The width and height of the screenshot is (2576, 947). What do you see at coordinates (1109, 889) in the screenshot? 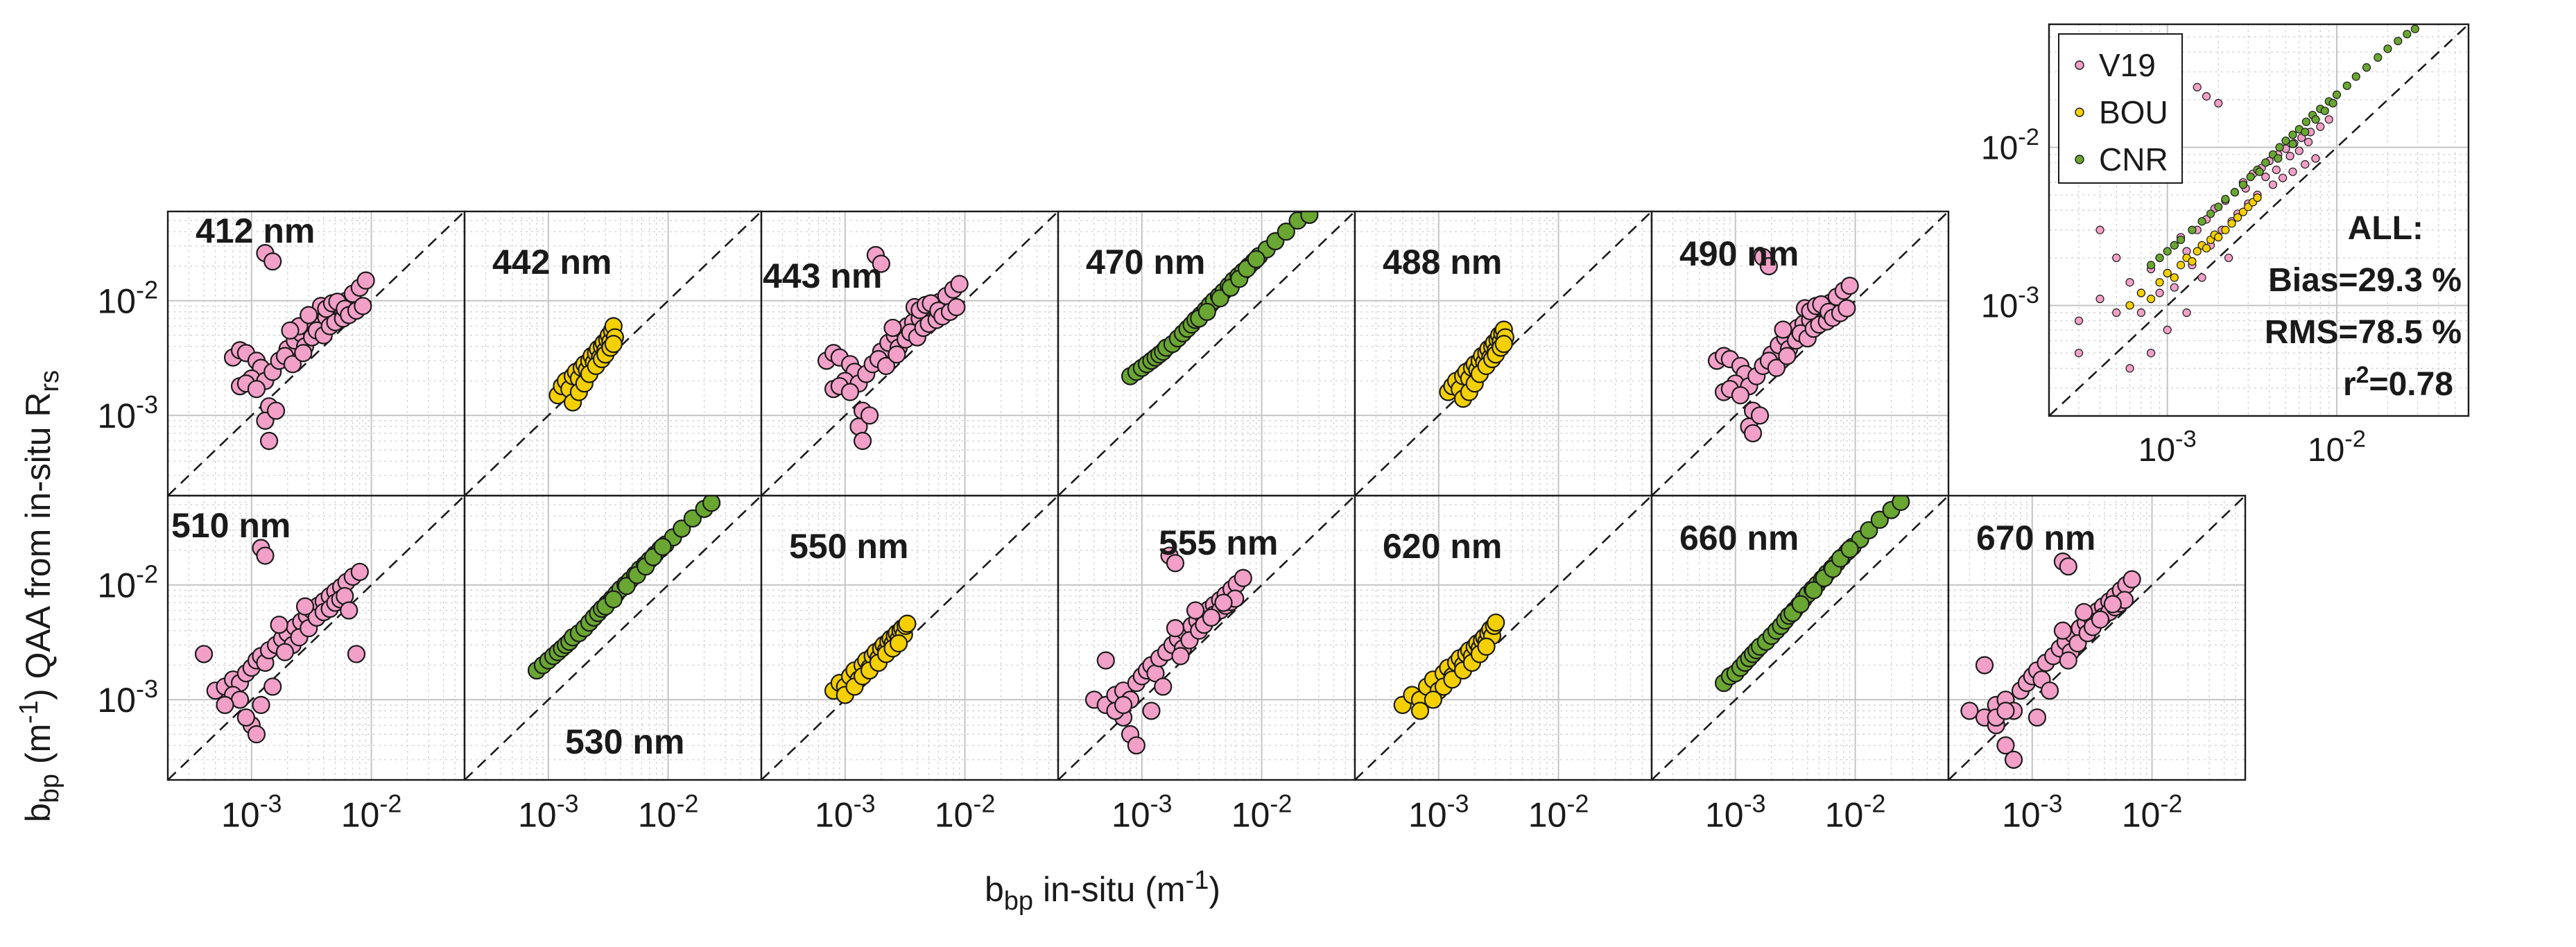
I see `x-axis-label-tail: in-situ (m` at bounding box center [1109, 889].